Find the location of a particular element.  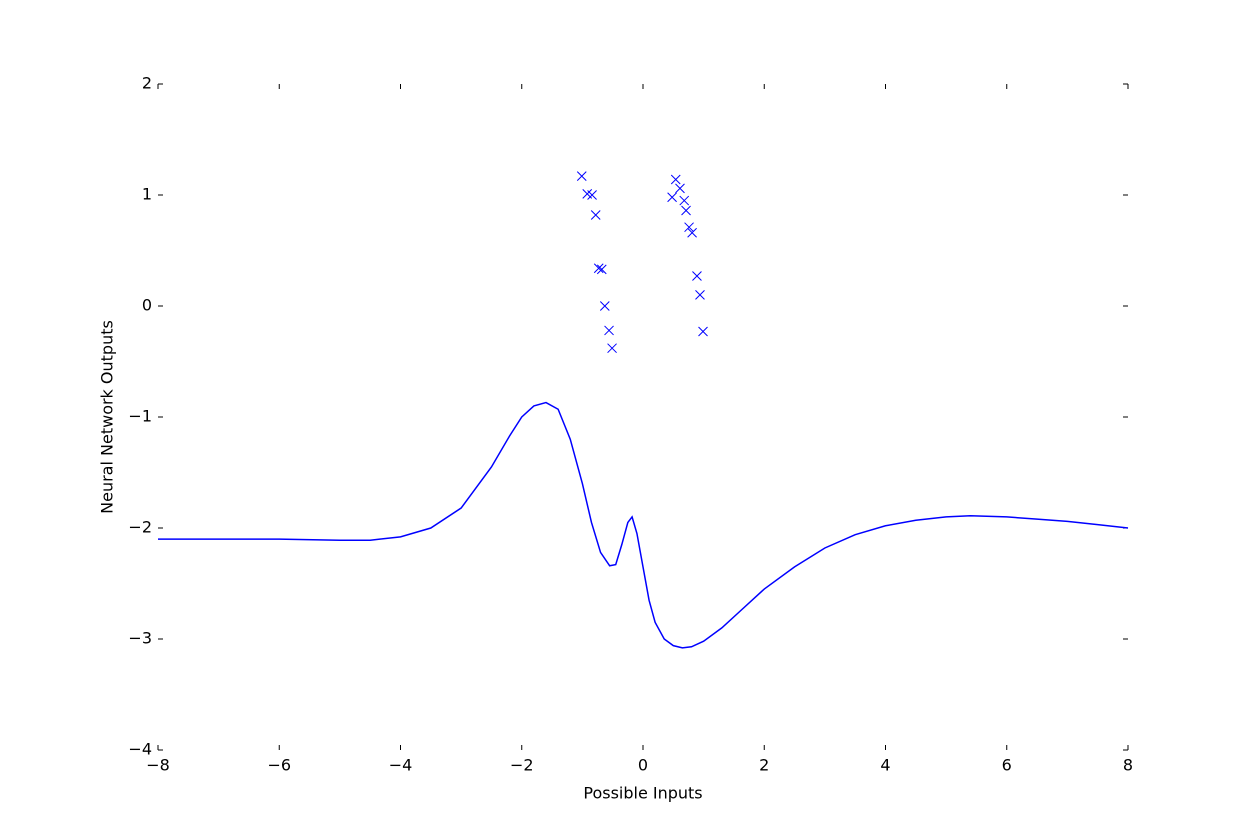

y-tick-label: 1 is located at coordinates (147, 194).